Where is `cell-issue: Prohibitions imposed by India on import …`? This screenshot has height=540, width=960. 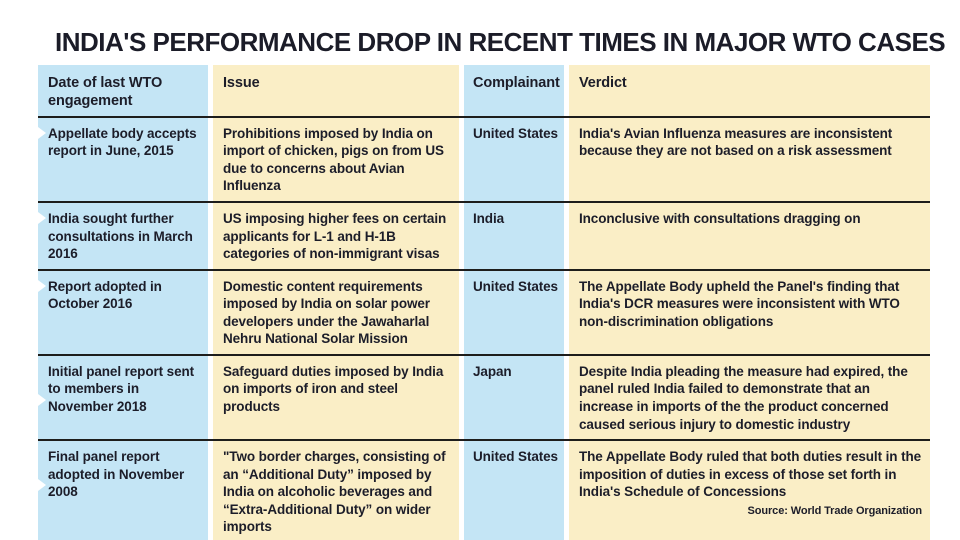 cell-issue: Prohibitions imposed by India on import … is located at coordinates (336, 159).